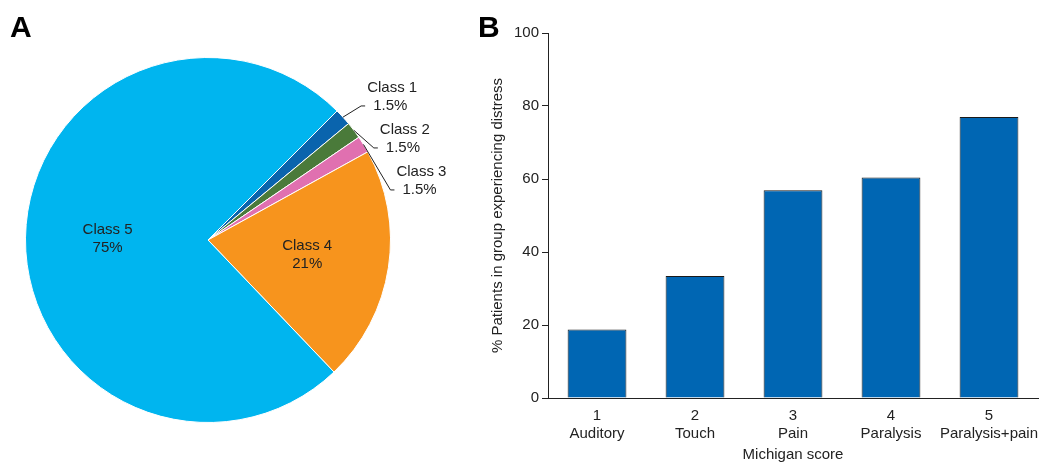 This screenshot has width=1046, height=464. I want to click on slice-label: Class 3, so click(421, 171).